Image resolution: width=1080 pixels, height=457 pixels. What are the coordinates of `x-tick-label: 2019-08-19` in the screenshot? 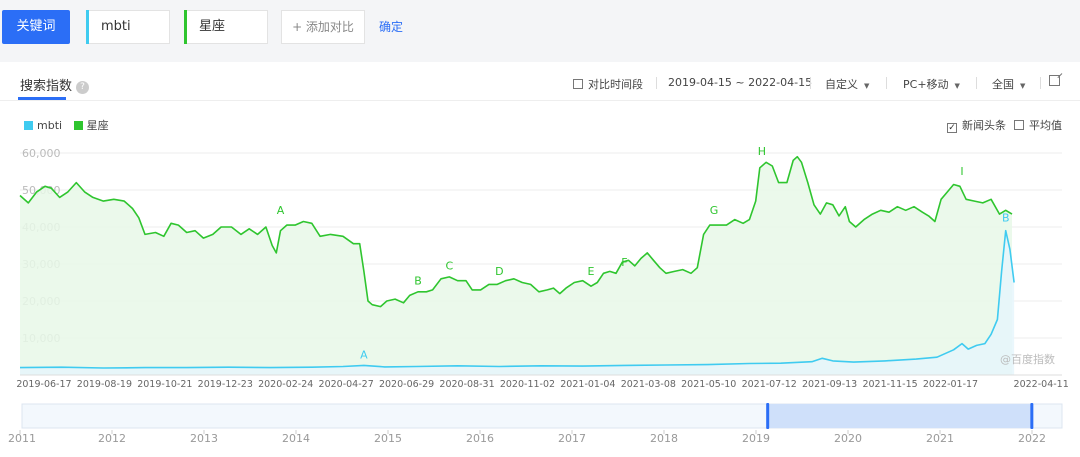 It's located at (104, 384).